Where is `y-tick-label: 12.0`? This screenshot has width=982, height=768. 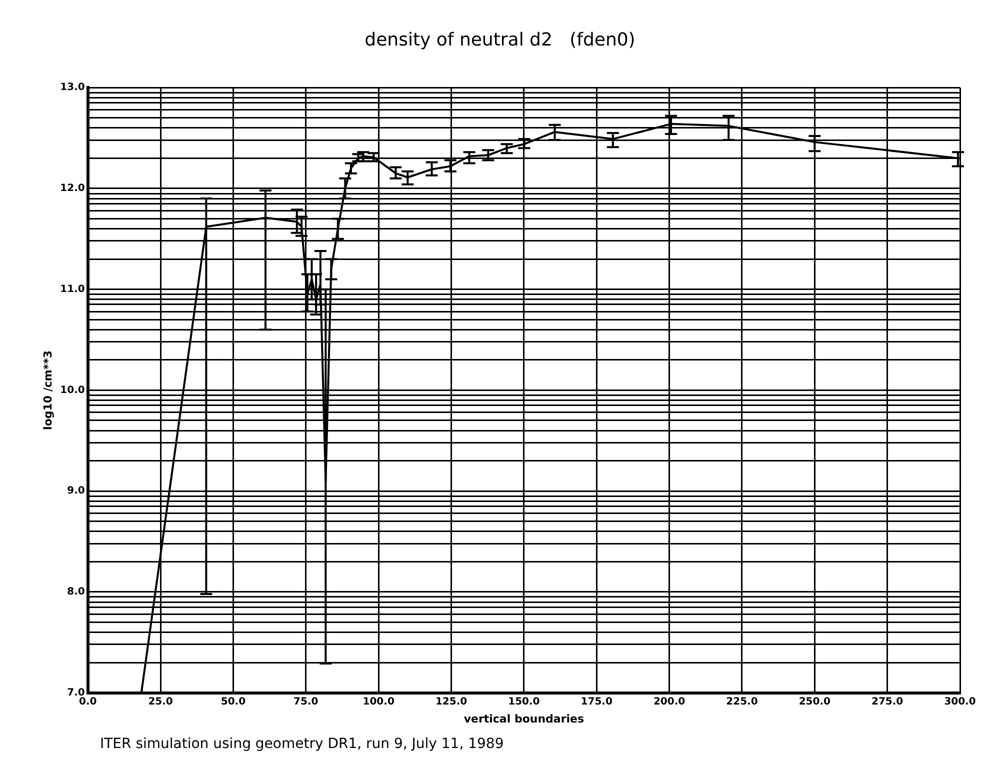 y-tick-label: 12.0 is located at coordinates (72, 188).